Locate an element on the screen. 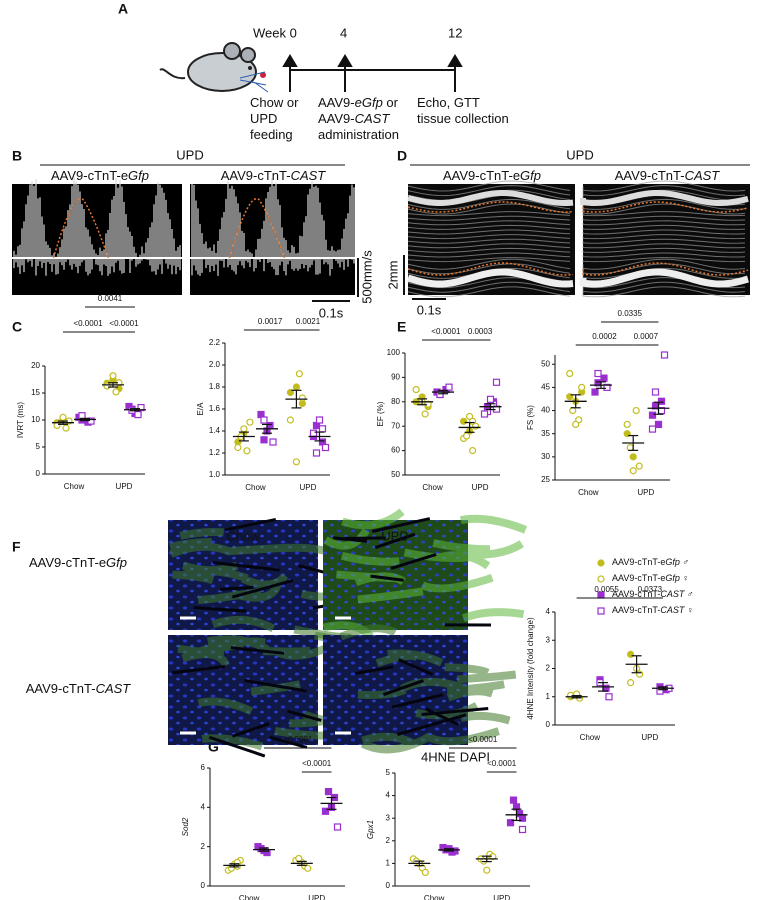 Image resolution: width=777 pixels, height=900 pixels. mouse-icon is located at coordinates (214, 67).